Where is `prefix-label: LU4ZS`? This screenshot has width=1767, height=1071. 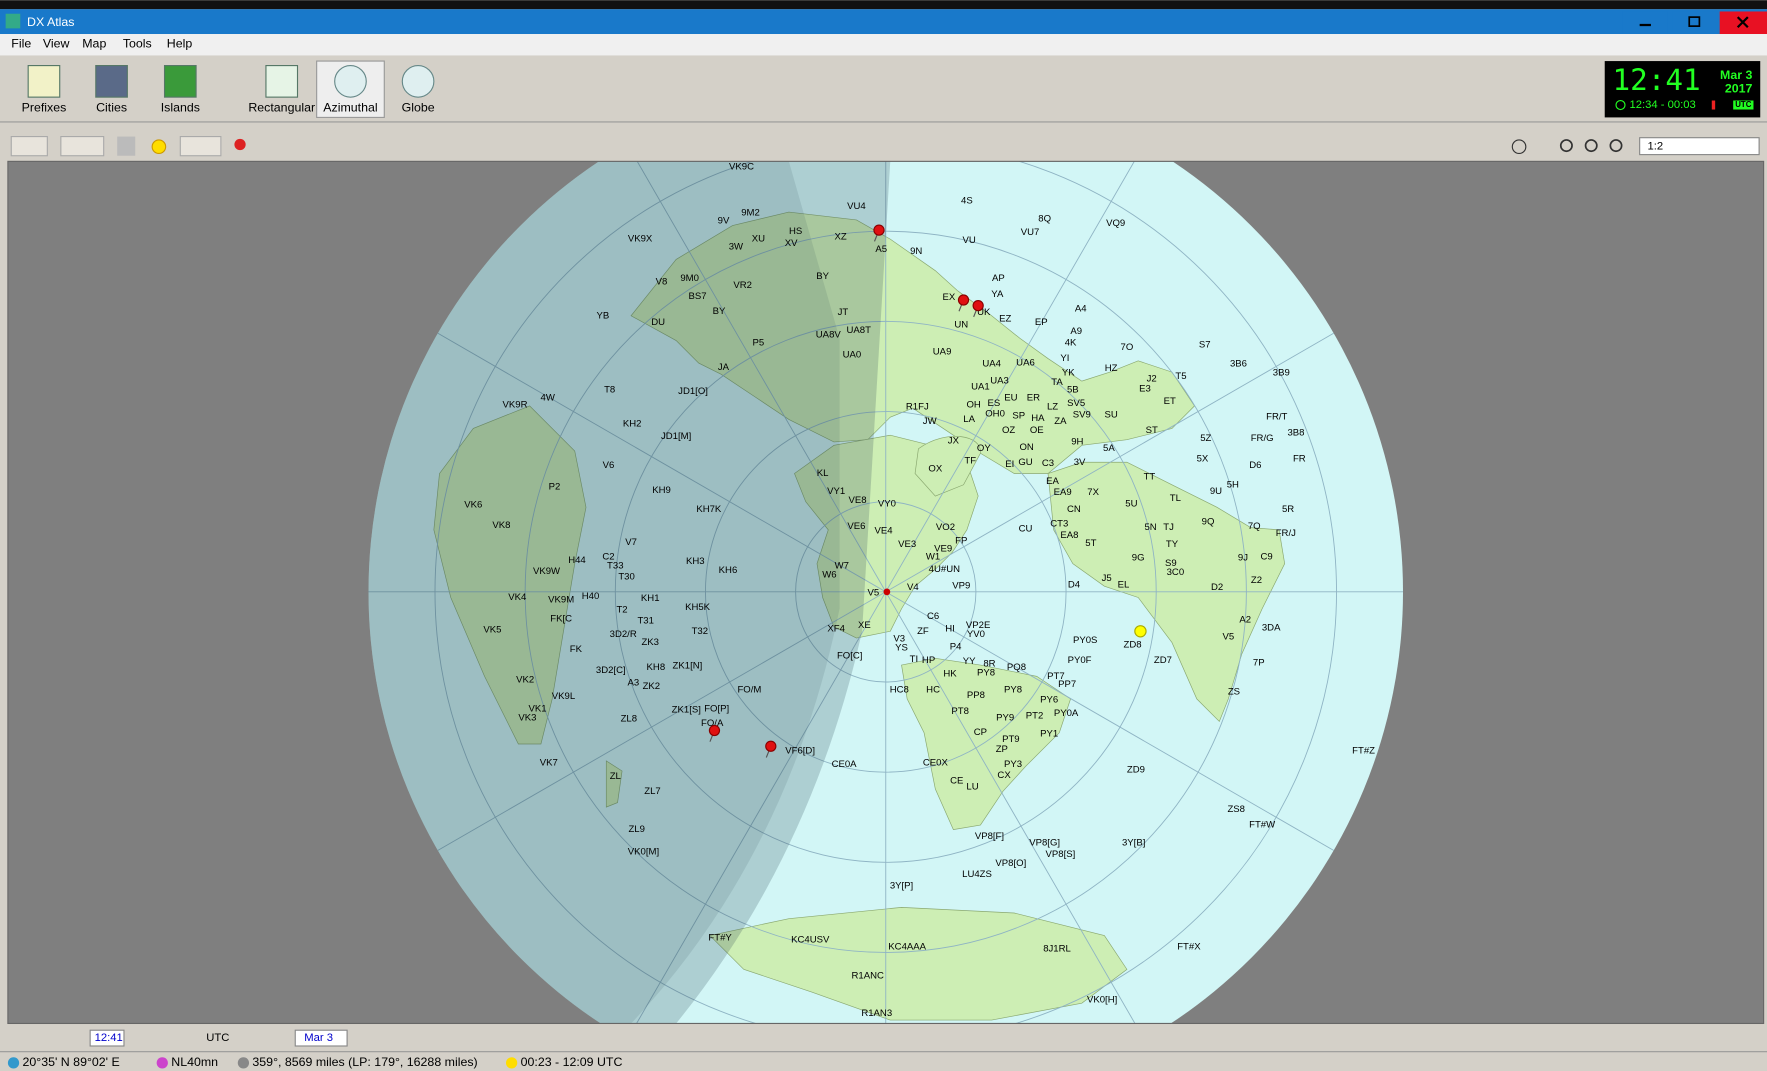 prefix-label: LU4ZS is located at coordinates (977, 874).